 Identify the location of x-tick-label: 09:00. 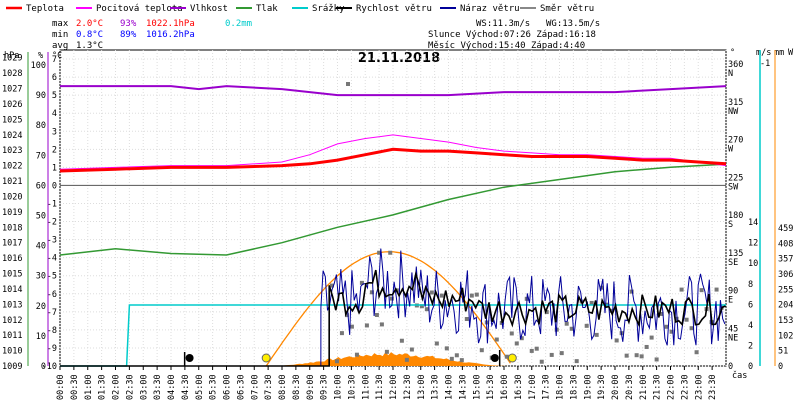
(311, 387).